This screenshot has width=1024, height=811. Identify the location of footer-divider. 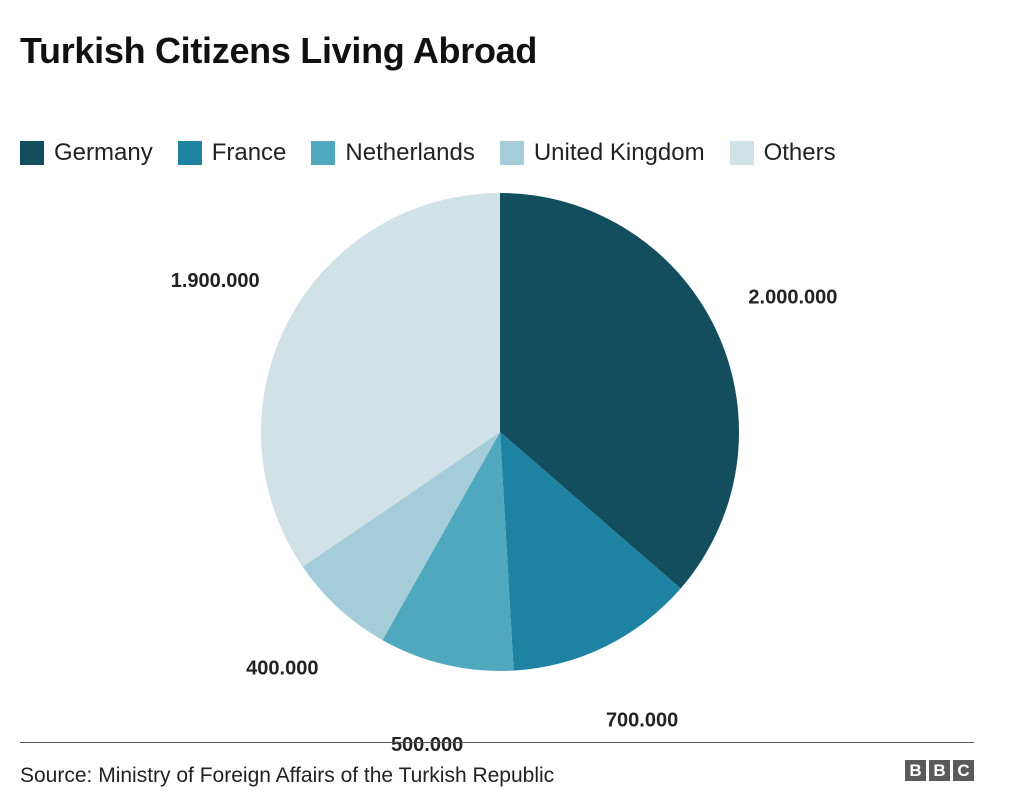
(497, 742).